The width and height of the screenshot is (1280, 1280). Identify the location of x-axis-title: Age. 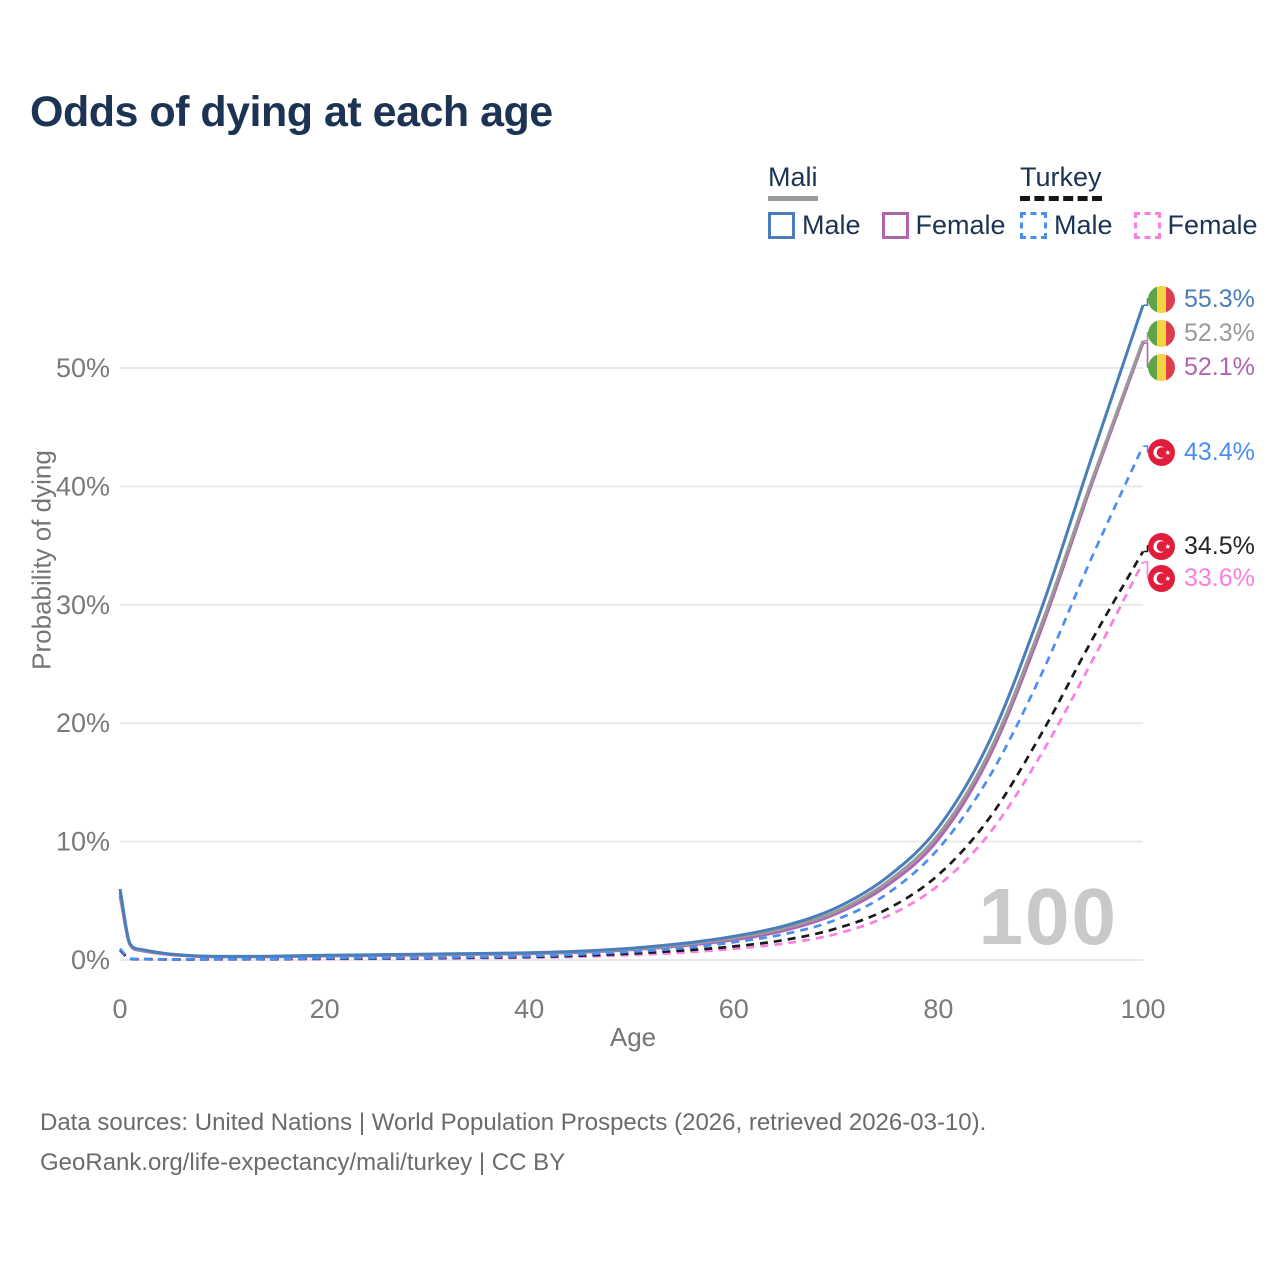
(633, 1037).